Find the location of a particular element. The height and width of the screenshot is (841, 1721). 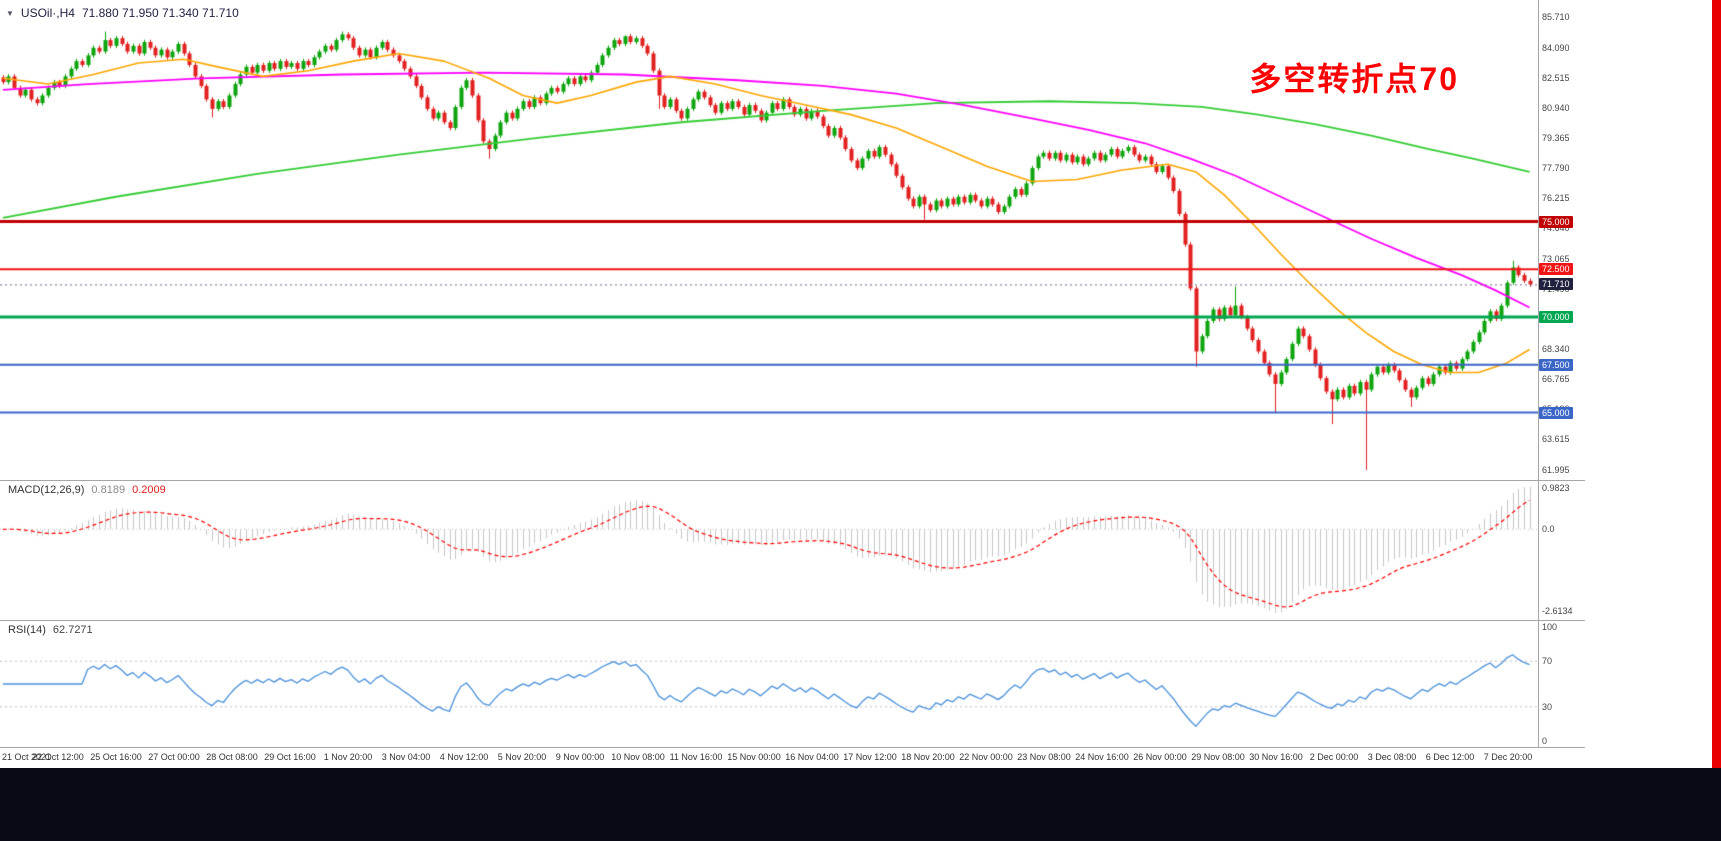

time-axis-label: 29 Nov 08:00 is located at coordinates (1218, 757).